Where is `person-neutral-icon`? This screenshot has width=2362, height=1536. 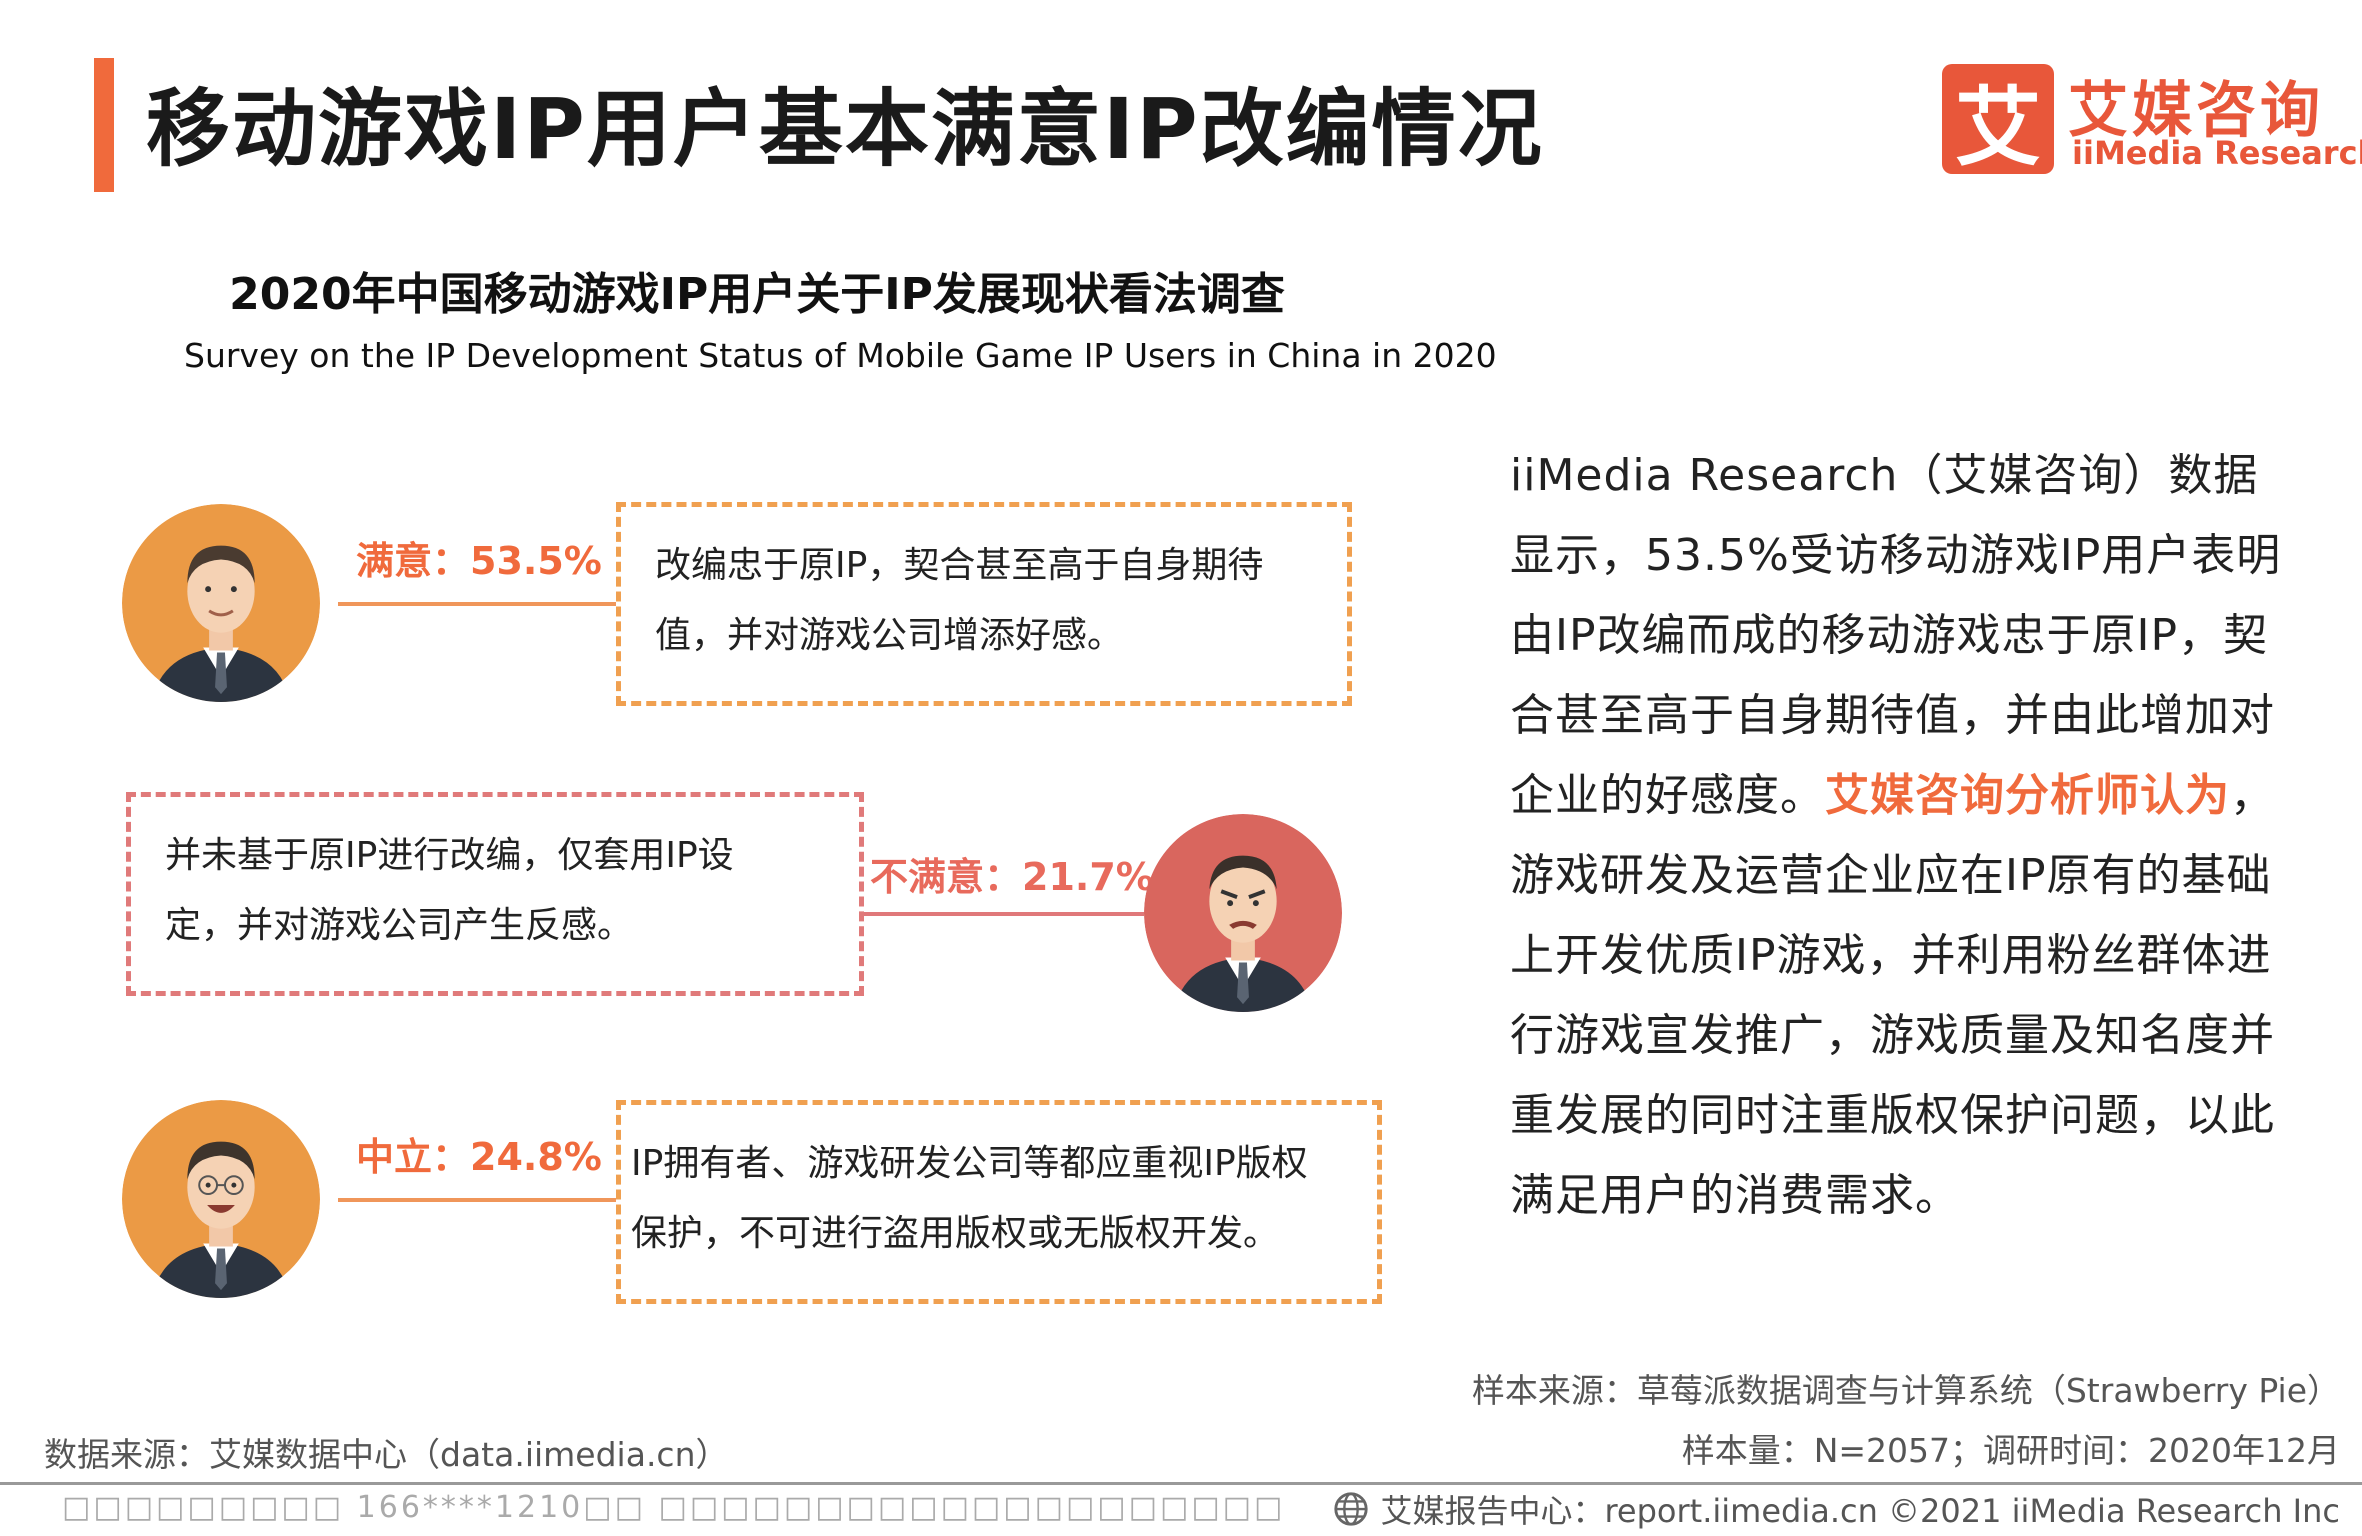
person-neutral-icon is located at coordinates (221, 1199).